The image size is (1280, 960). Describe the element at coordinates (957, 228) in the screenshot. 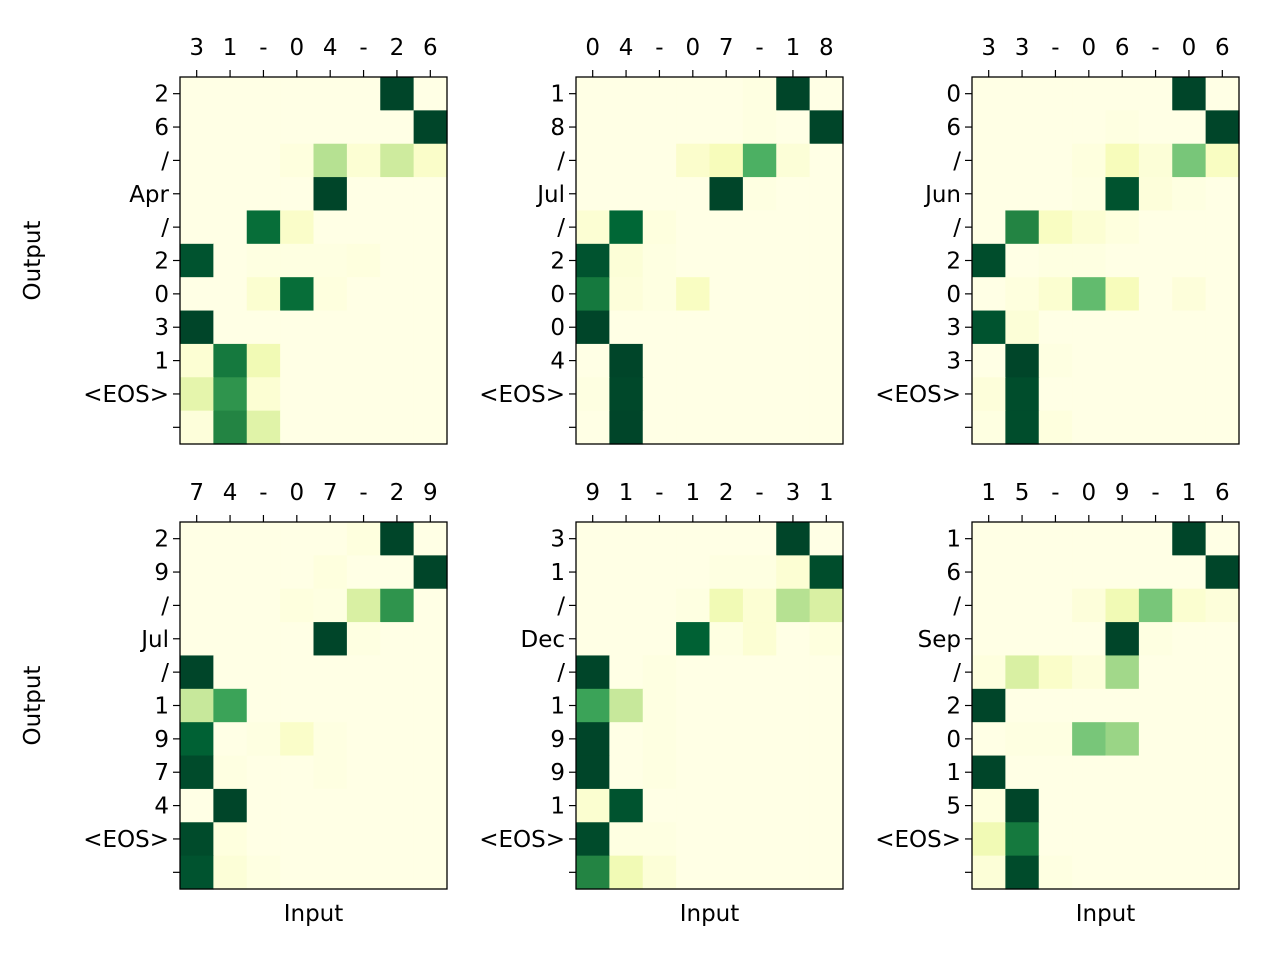

I see `y-tick-label: /` at that location.